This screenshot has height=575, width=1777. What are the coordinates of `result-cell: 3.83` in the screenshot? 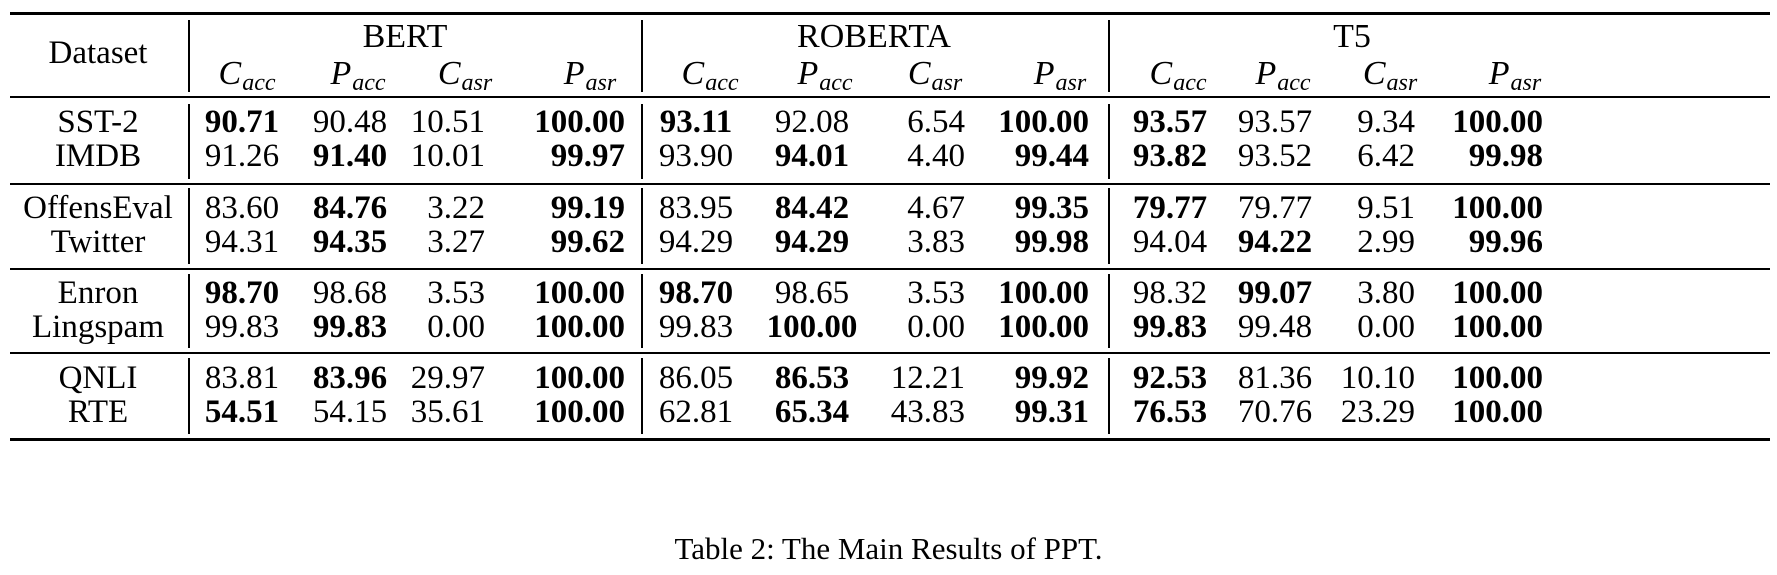 It's located at (936, 242).